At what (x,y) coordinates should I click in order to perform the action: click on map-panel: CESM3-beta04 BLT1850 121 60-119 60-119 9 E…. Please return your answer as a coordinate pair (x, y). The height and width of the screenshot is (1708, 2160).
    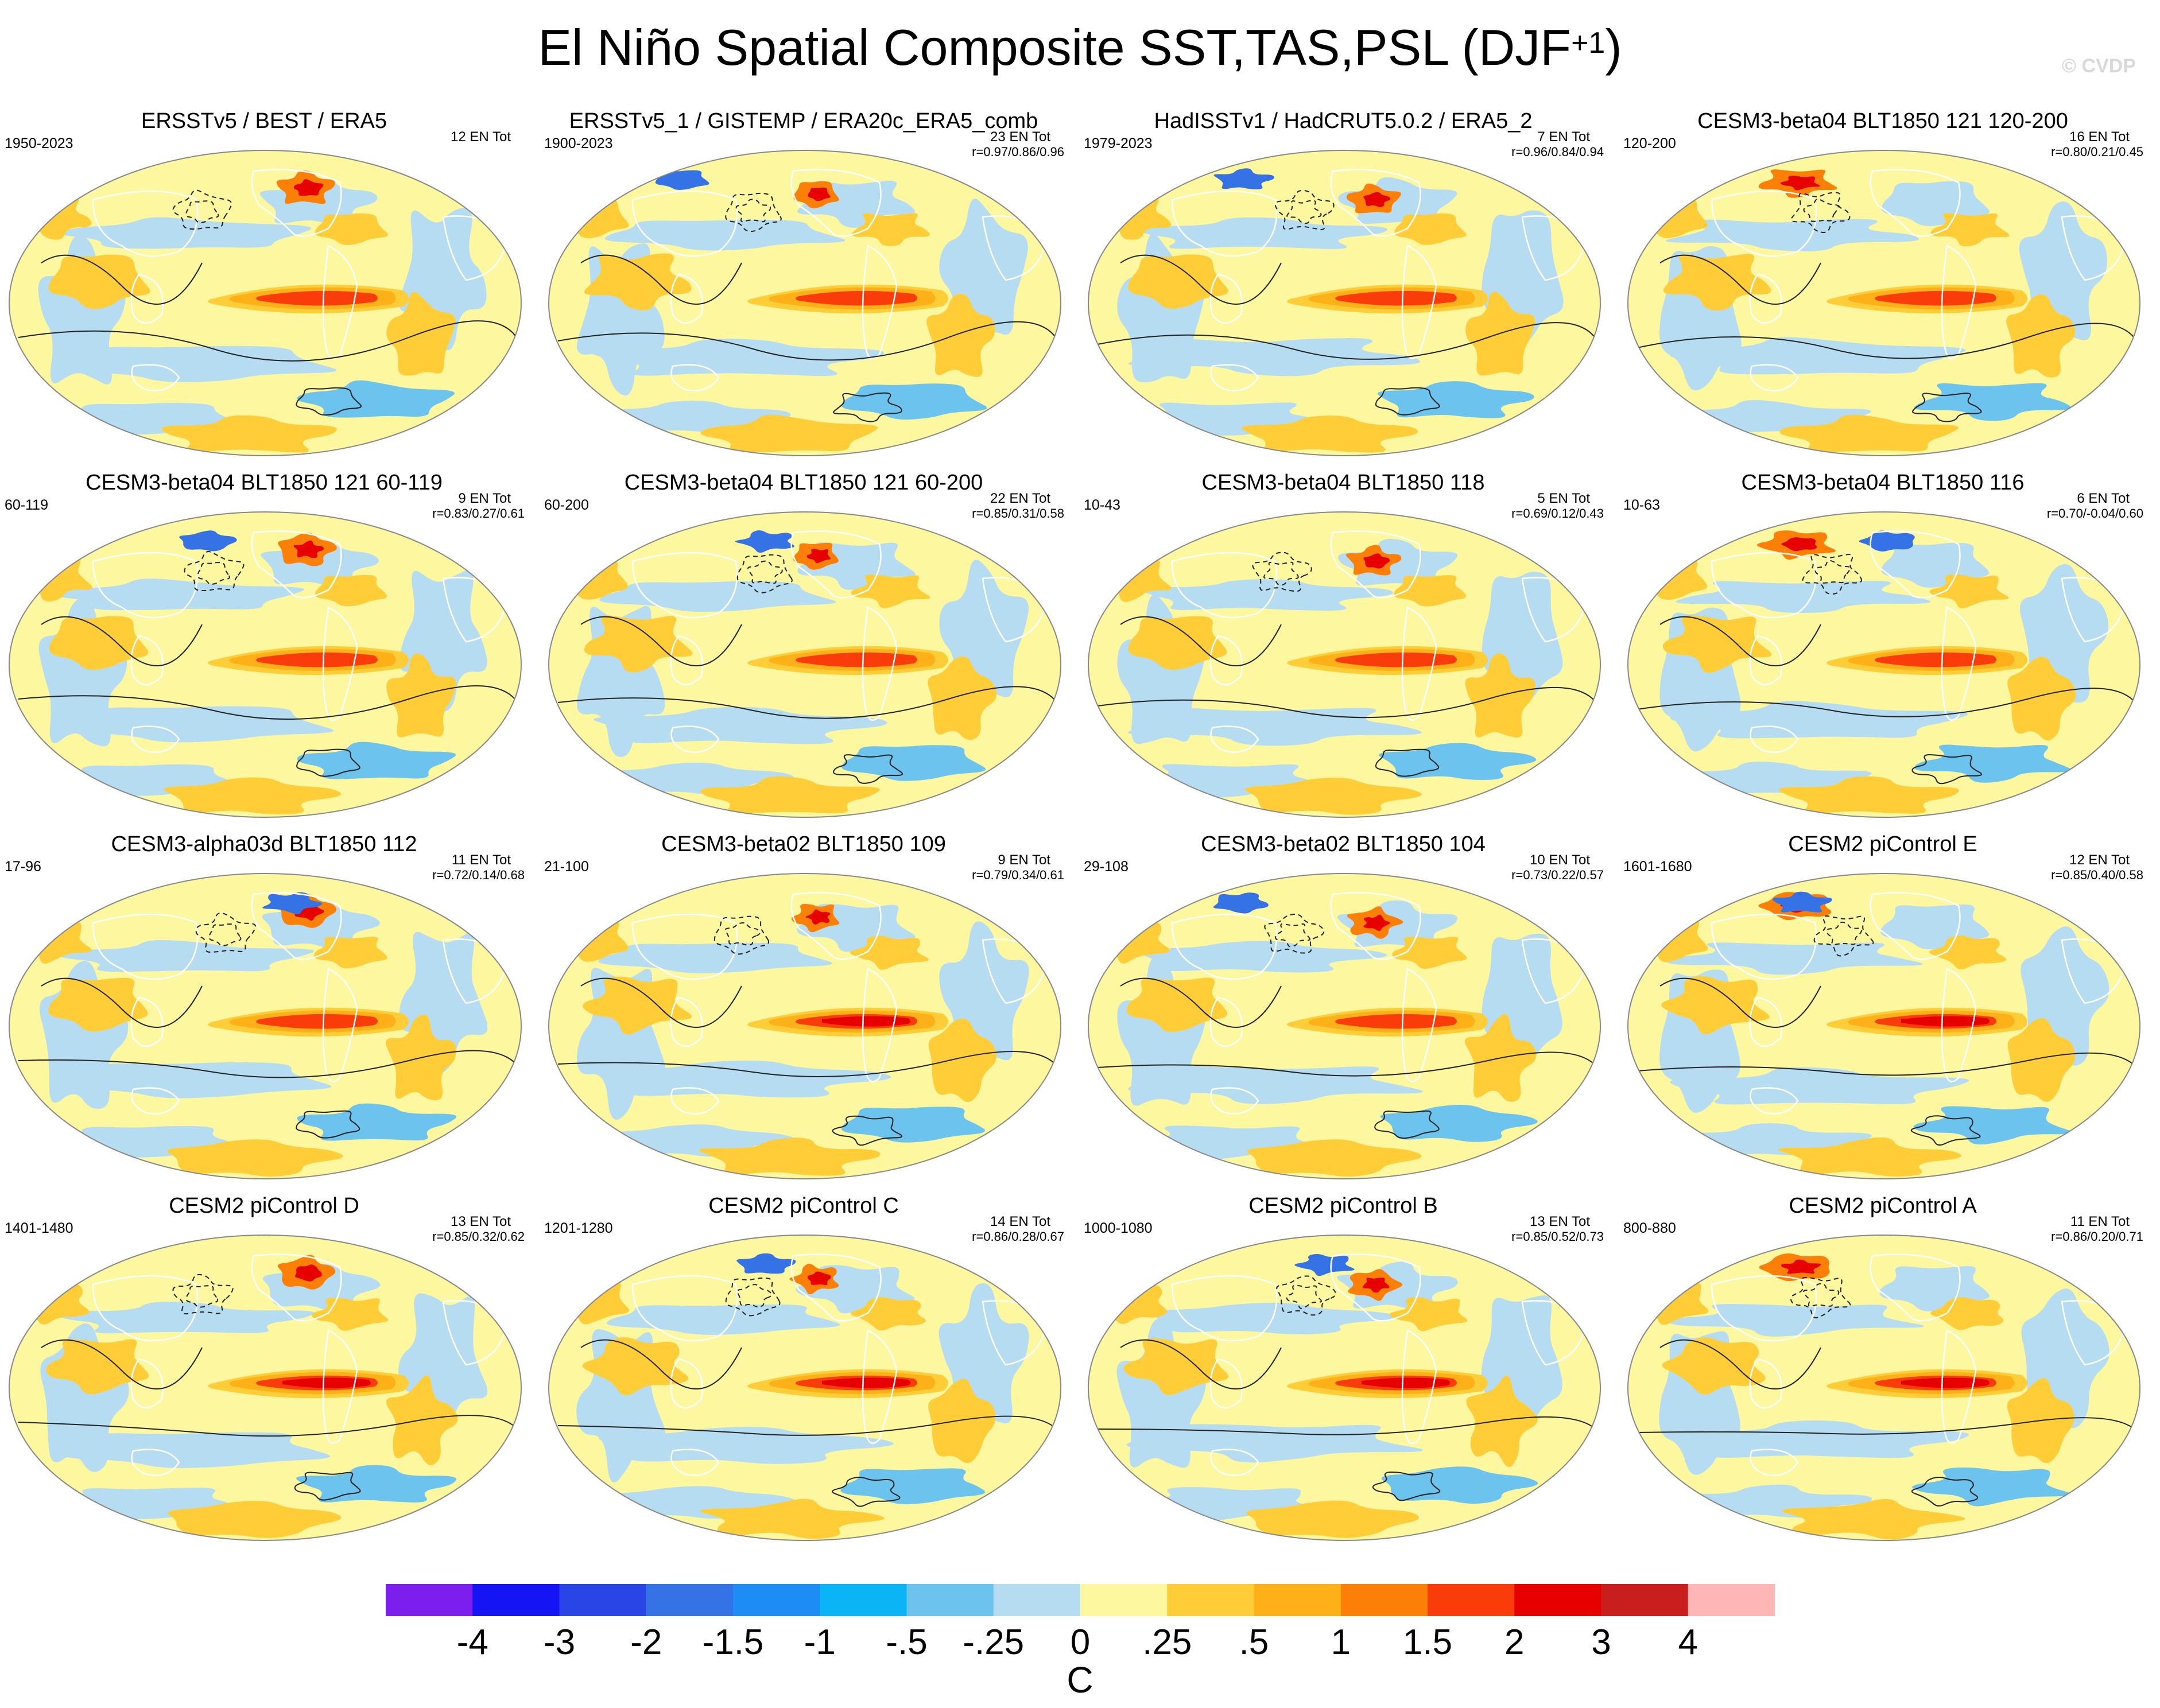
    Looking at the image, I should click on (264, 634).